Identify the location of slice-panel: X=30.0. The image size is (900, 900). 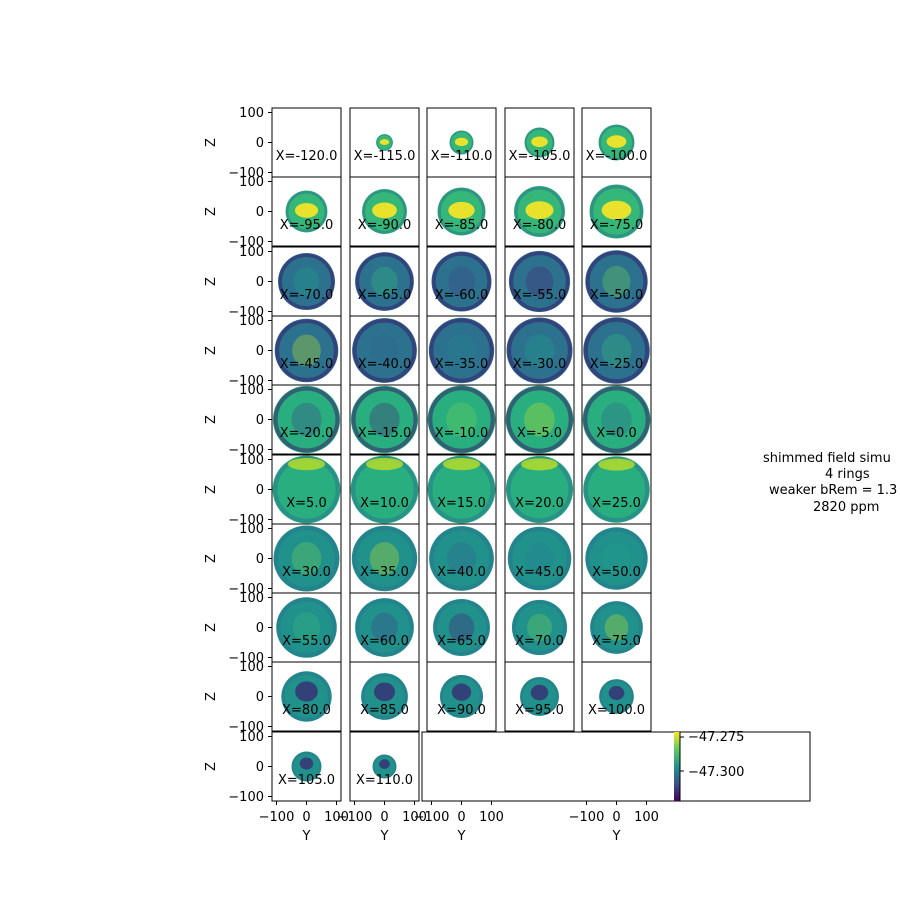
(306, 558).